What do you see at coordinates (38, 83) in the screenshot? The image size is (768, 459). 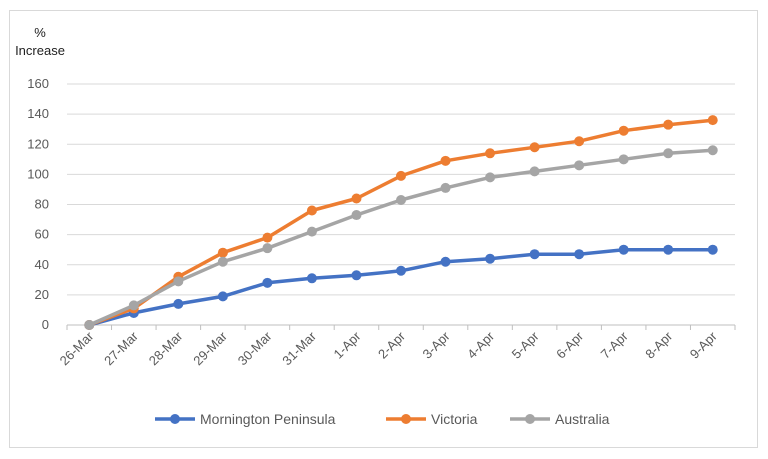 I see `y-tick-label: 160` at bounding box center [38, 83].